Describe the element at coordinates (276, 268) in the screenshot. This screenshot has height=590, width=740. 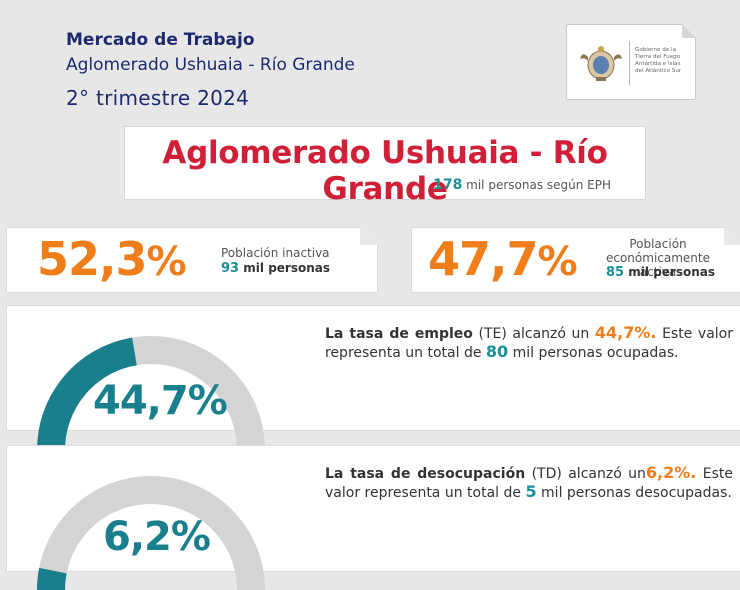
I see `inactive-value: 93 mil personas` at that location.